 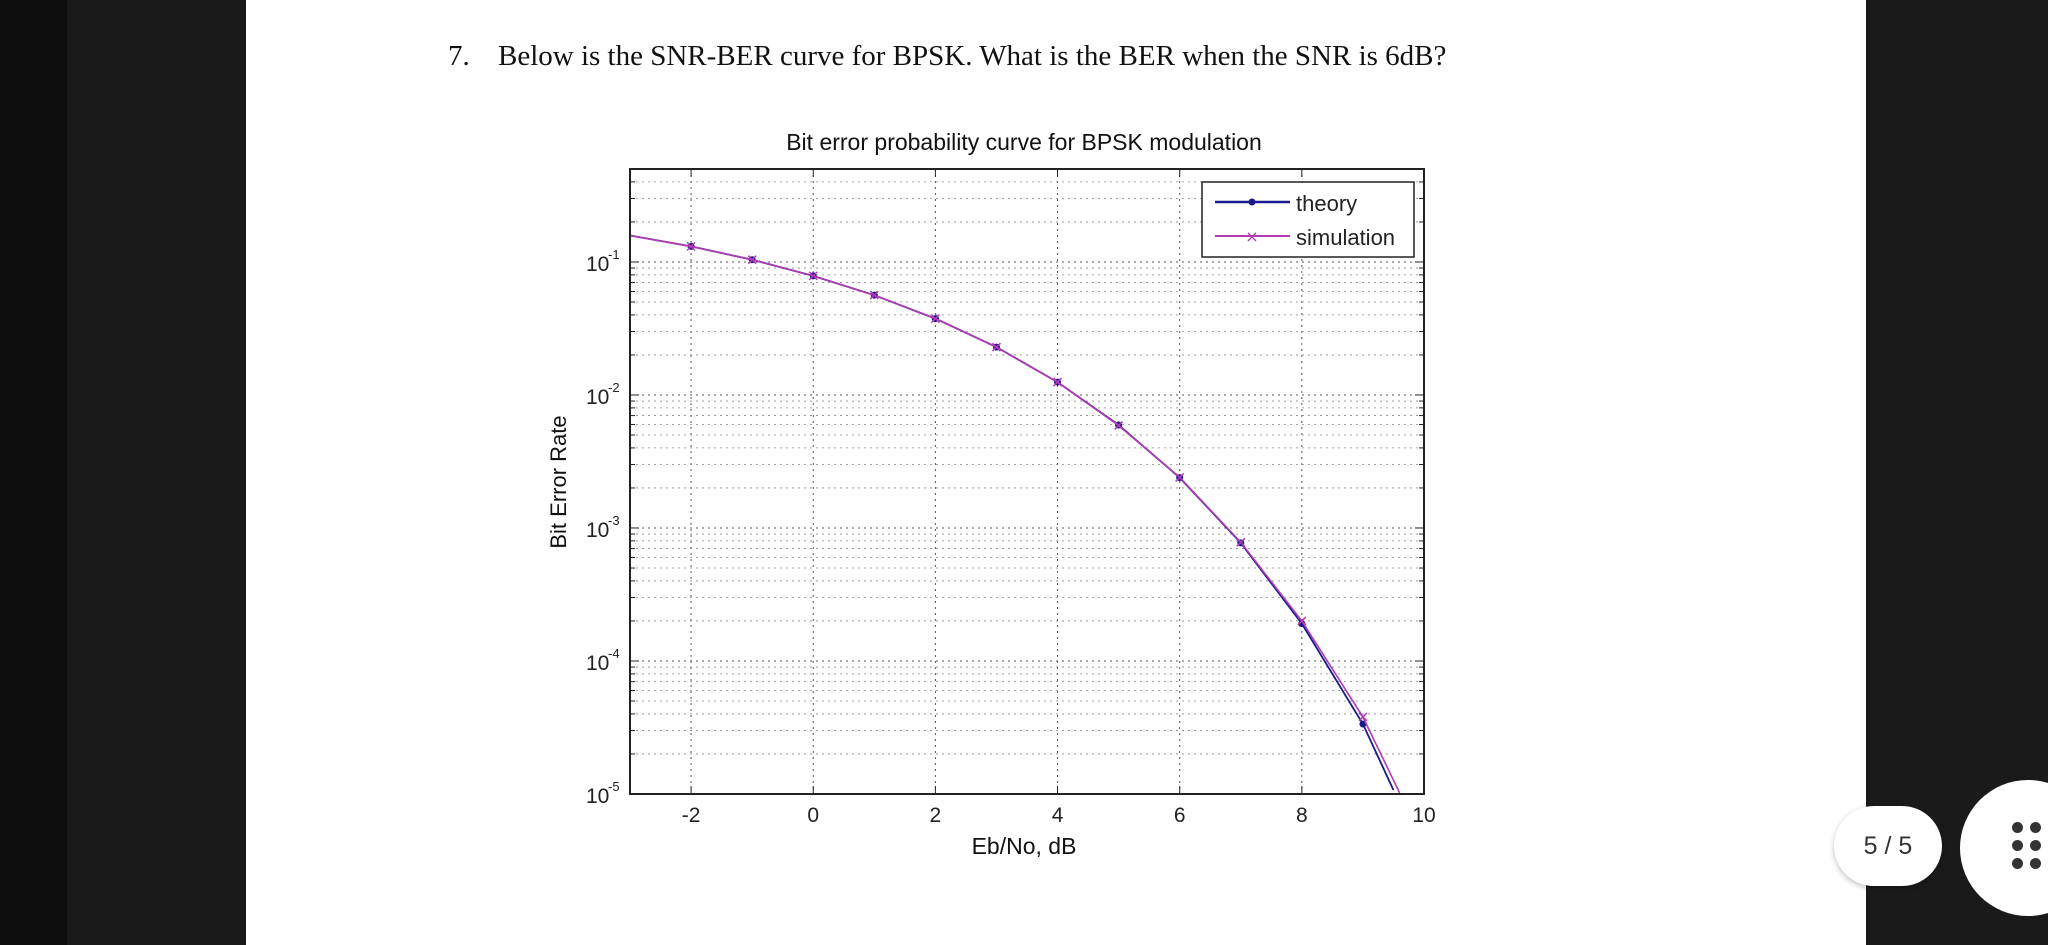 What do you see at coordinates (1302, 815) in the screenshot?
I see `x-tick-label: 8` at bounding box center [1302, 815].